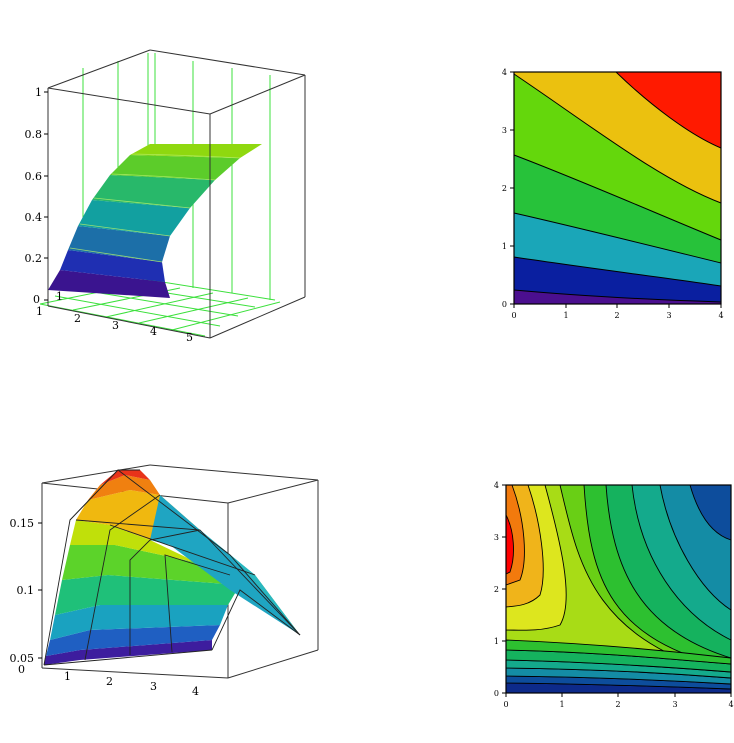 This screenshot has height=743, width=734. What do you see at coordinates (34, 176) in the screenshot?
I see `z-tick-label: 0.6` at bounding box center [34, 176].